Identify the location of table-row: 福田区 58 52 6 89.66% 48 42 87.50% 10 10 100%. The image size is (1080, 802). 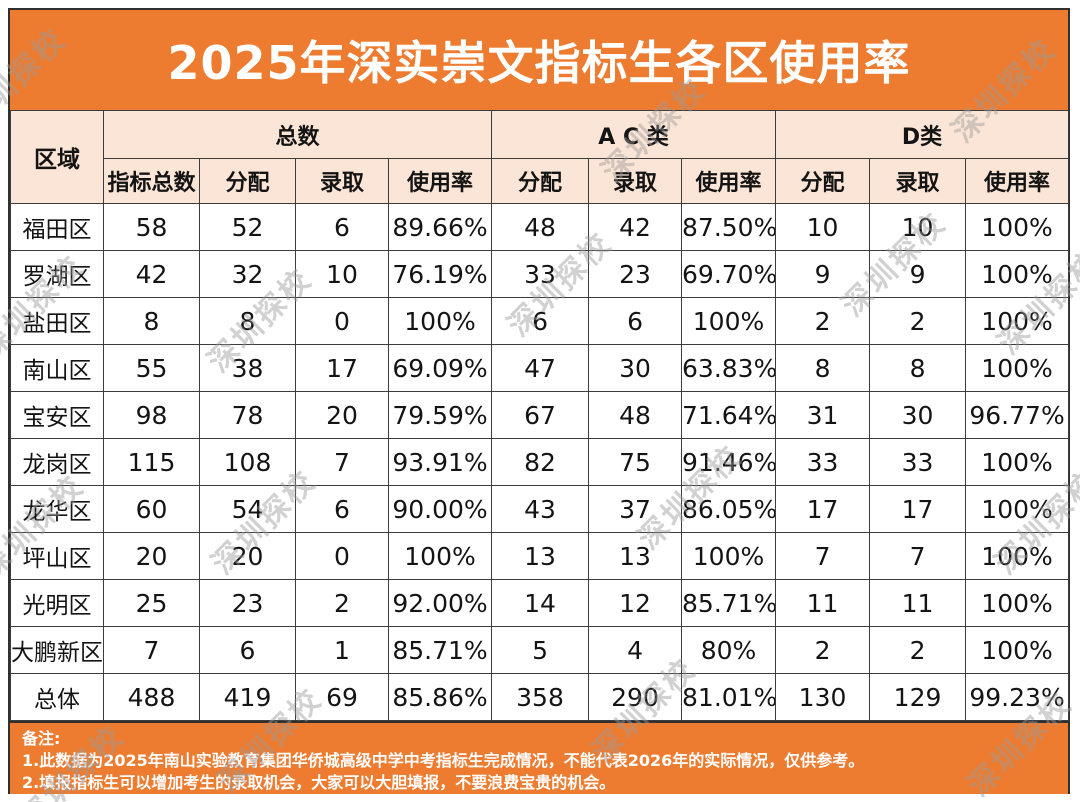
(540, 227).